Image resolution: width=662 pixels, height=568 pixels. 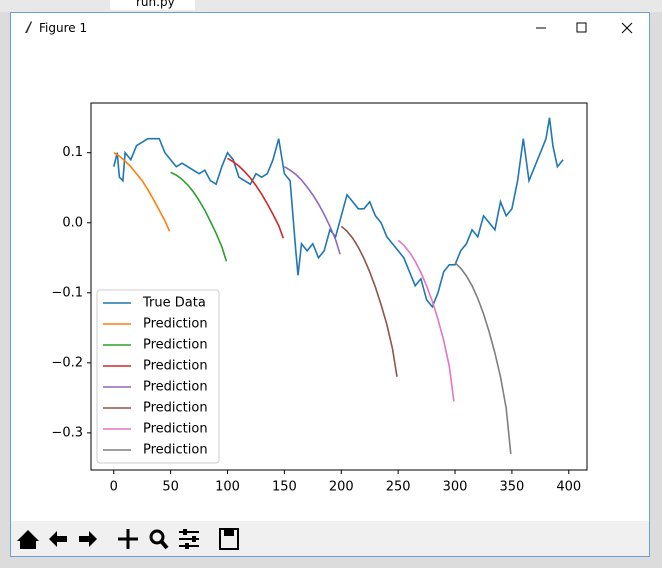 What do you see at coordinates (28, 27) in the screenshot?
I see `app-icon` at bounding box center [28, 27].